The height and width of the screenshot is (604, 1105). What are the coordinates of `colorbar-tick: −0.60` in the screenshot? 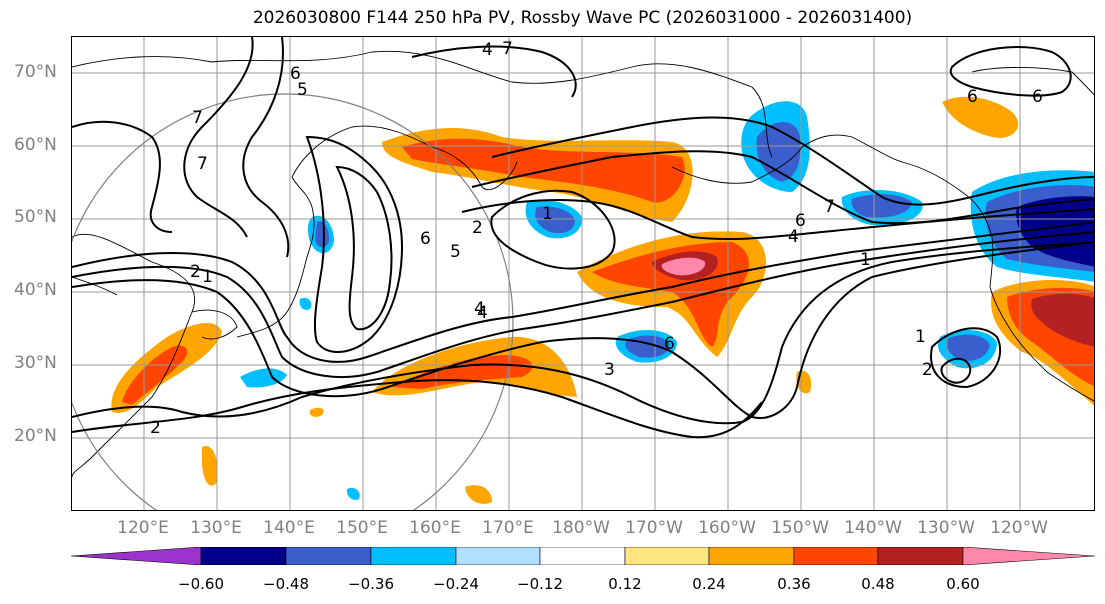 It's located at (201, 584).